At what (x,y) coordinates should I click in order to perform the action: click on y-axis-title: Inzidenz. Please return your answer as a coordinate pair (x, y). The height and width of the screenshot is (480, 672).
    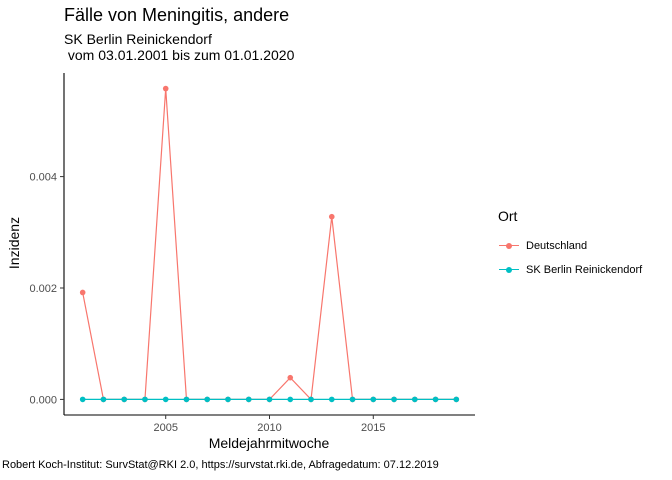
    Looking at the image, I should click on (14, 243).